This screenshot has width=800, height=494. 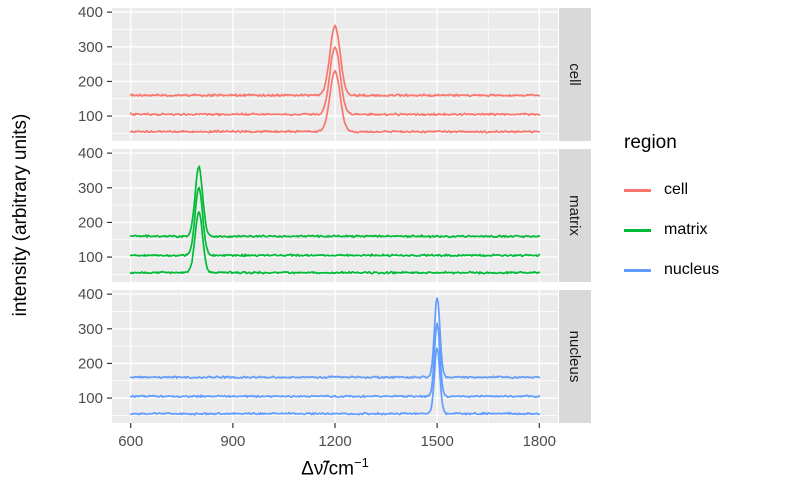 I want to click on legend-entries: cell matrix nucleus, so click(x=671, y=230).